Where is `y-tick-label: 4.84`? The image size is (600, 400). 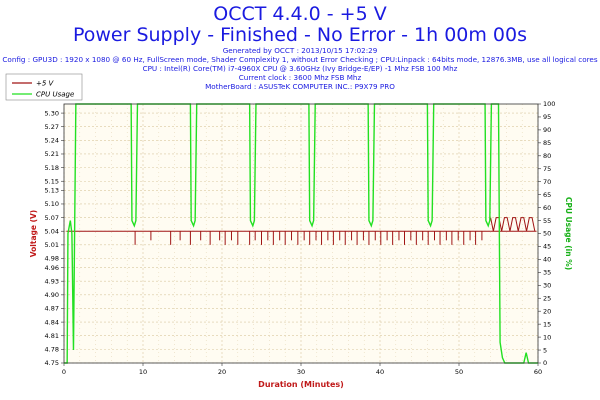 y-tick-label: 4.84 is located at coordinates (52, 322).